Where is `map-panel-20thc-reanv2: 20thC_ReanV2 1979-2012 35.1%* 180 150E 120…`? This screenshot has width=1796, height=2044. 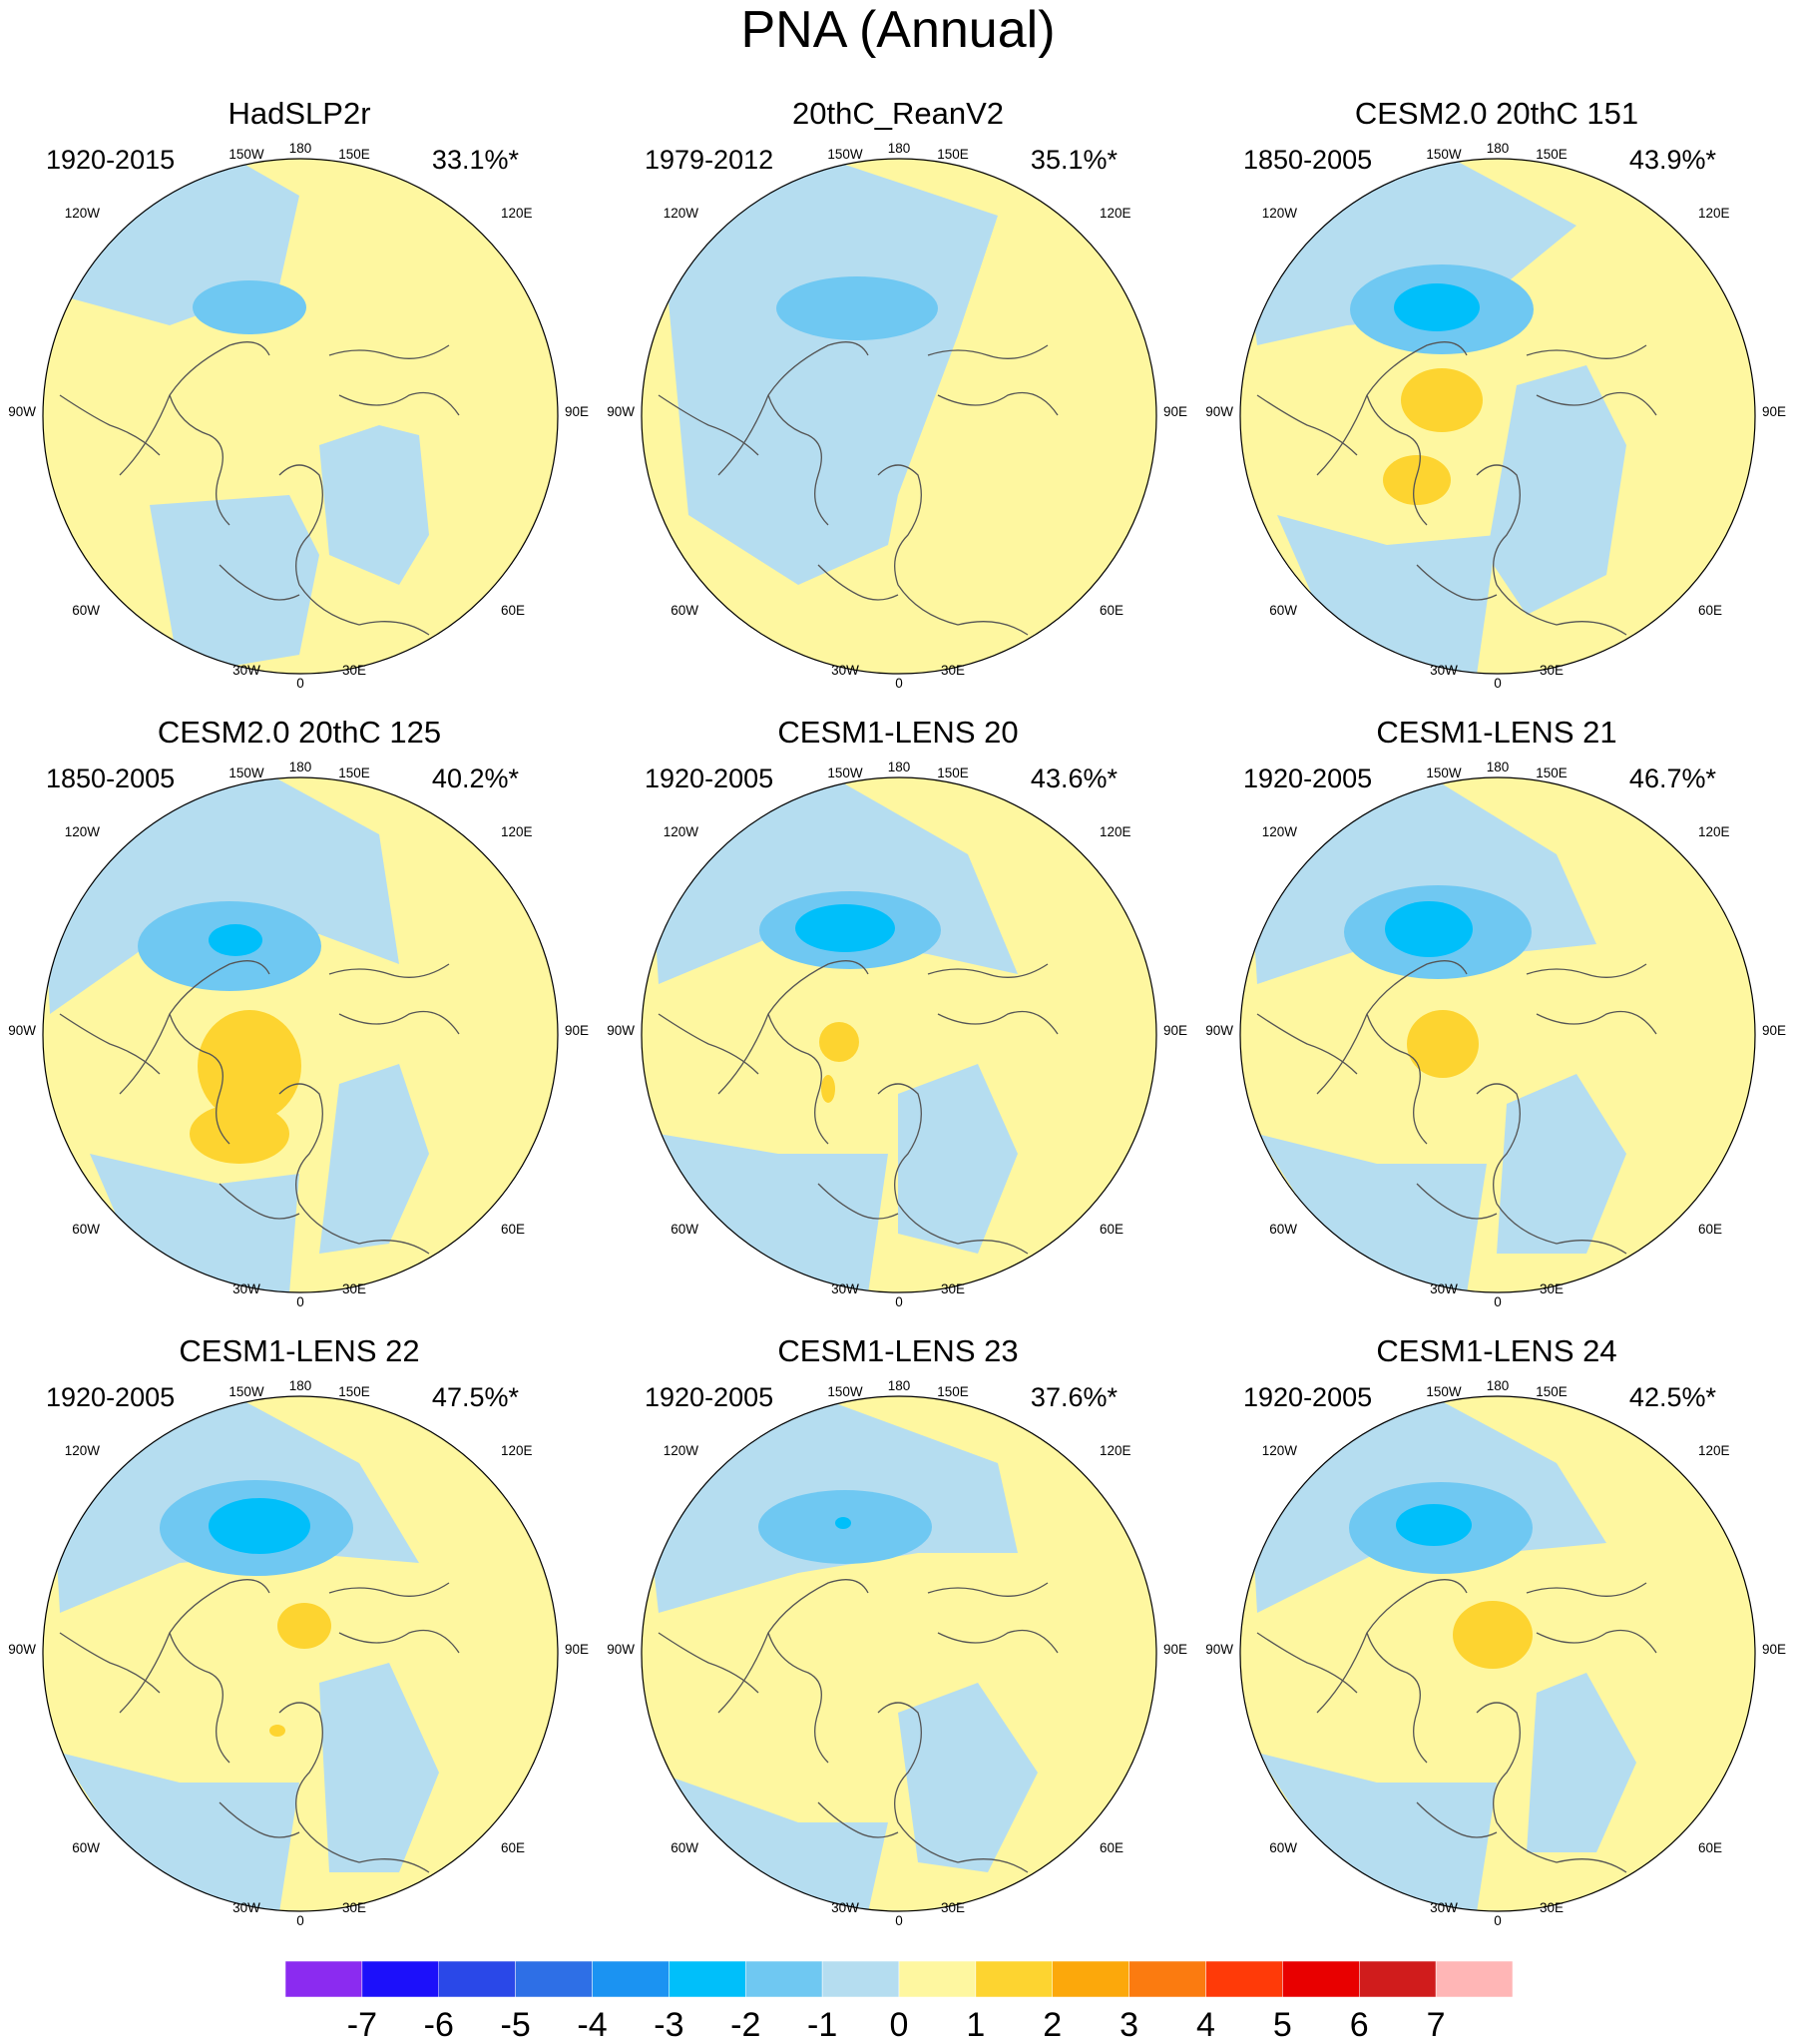 map-panel-20thc-reanv2: 20thC_ReanV2 1979-2012 35.1%* 180 150E 120… is located at coordinates (898, 405).